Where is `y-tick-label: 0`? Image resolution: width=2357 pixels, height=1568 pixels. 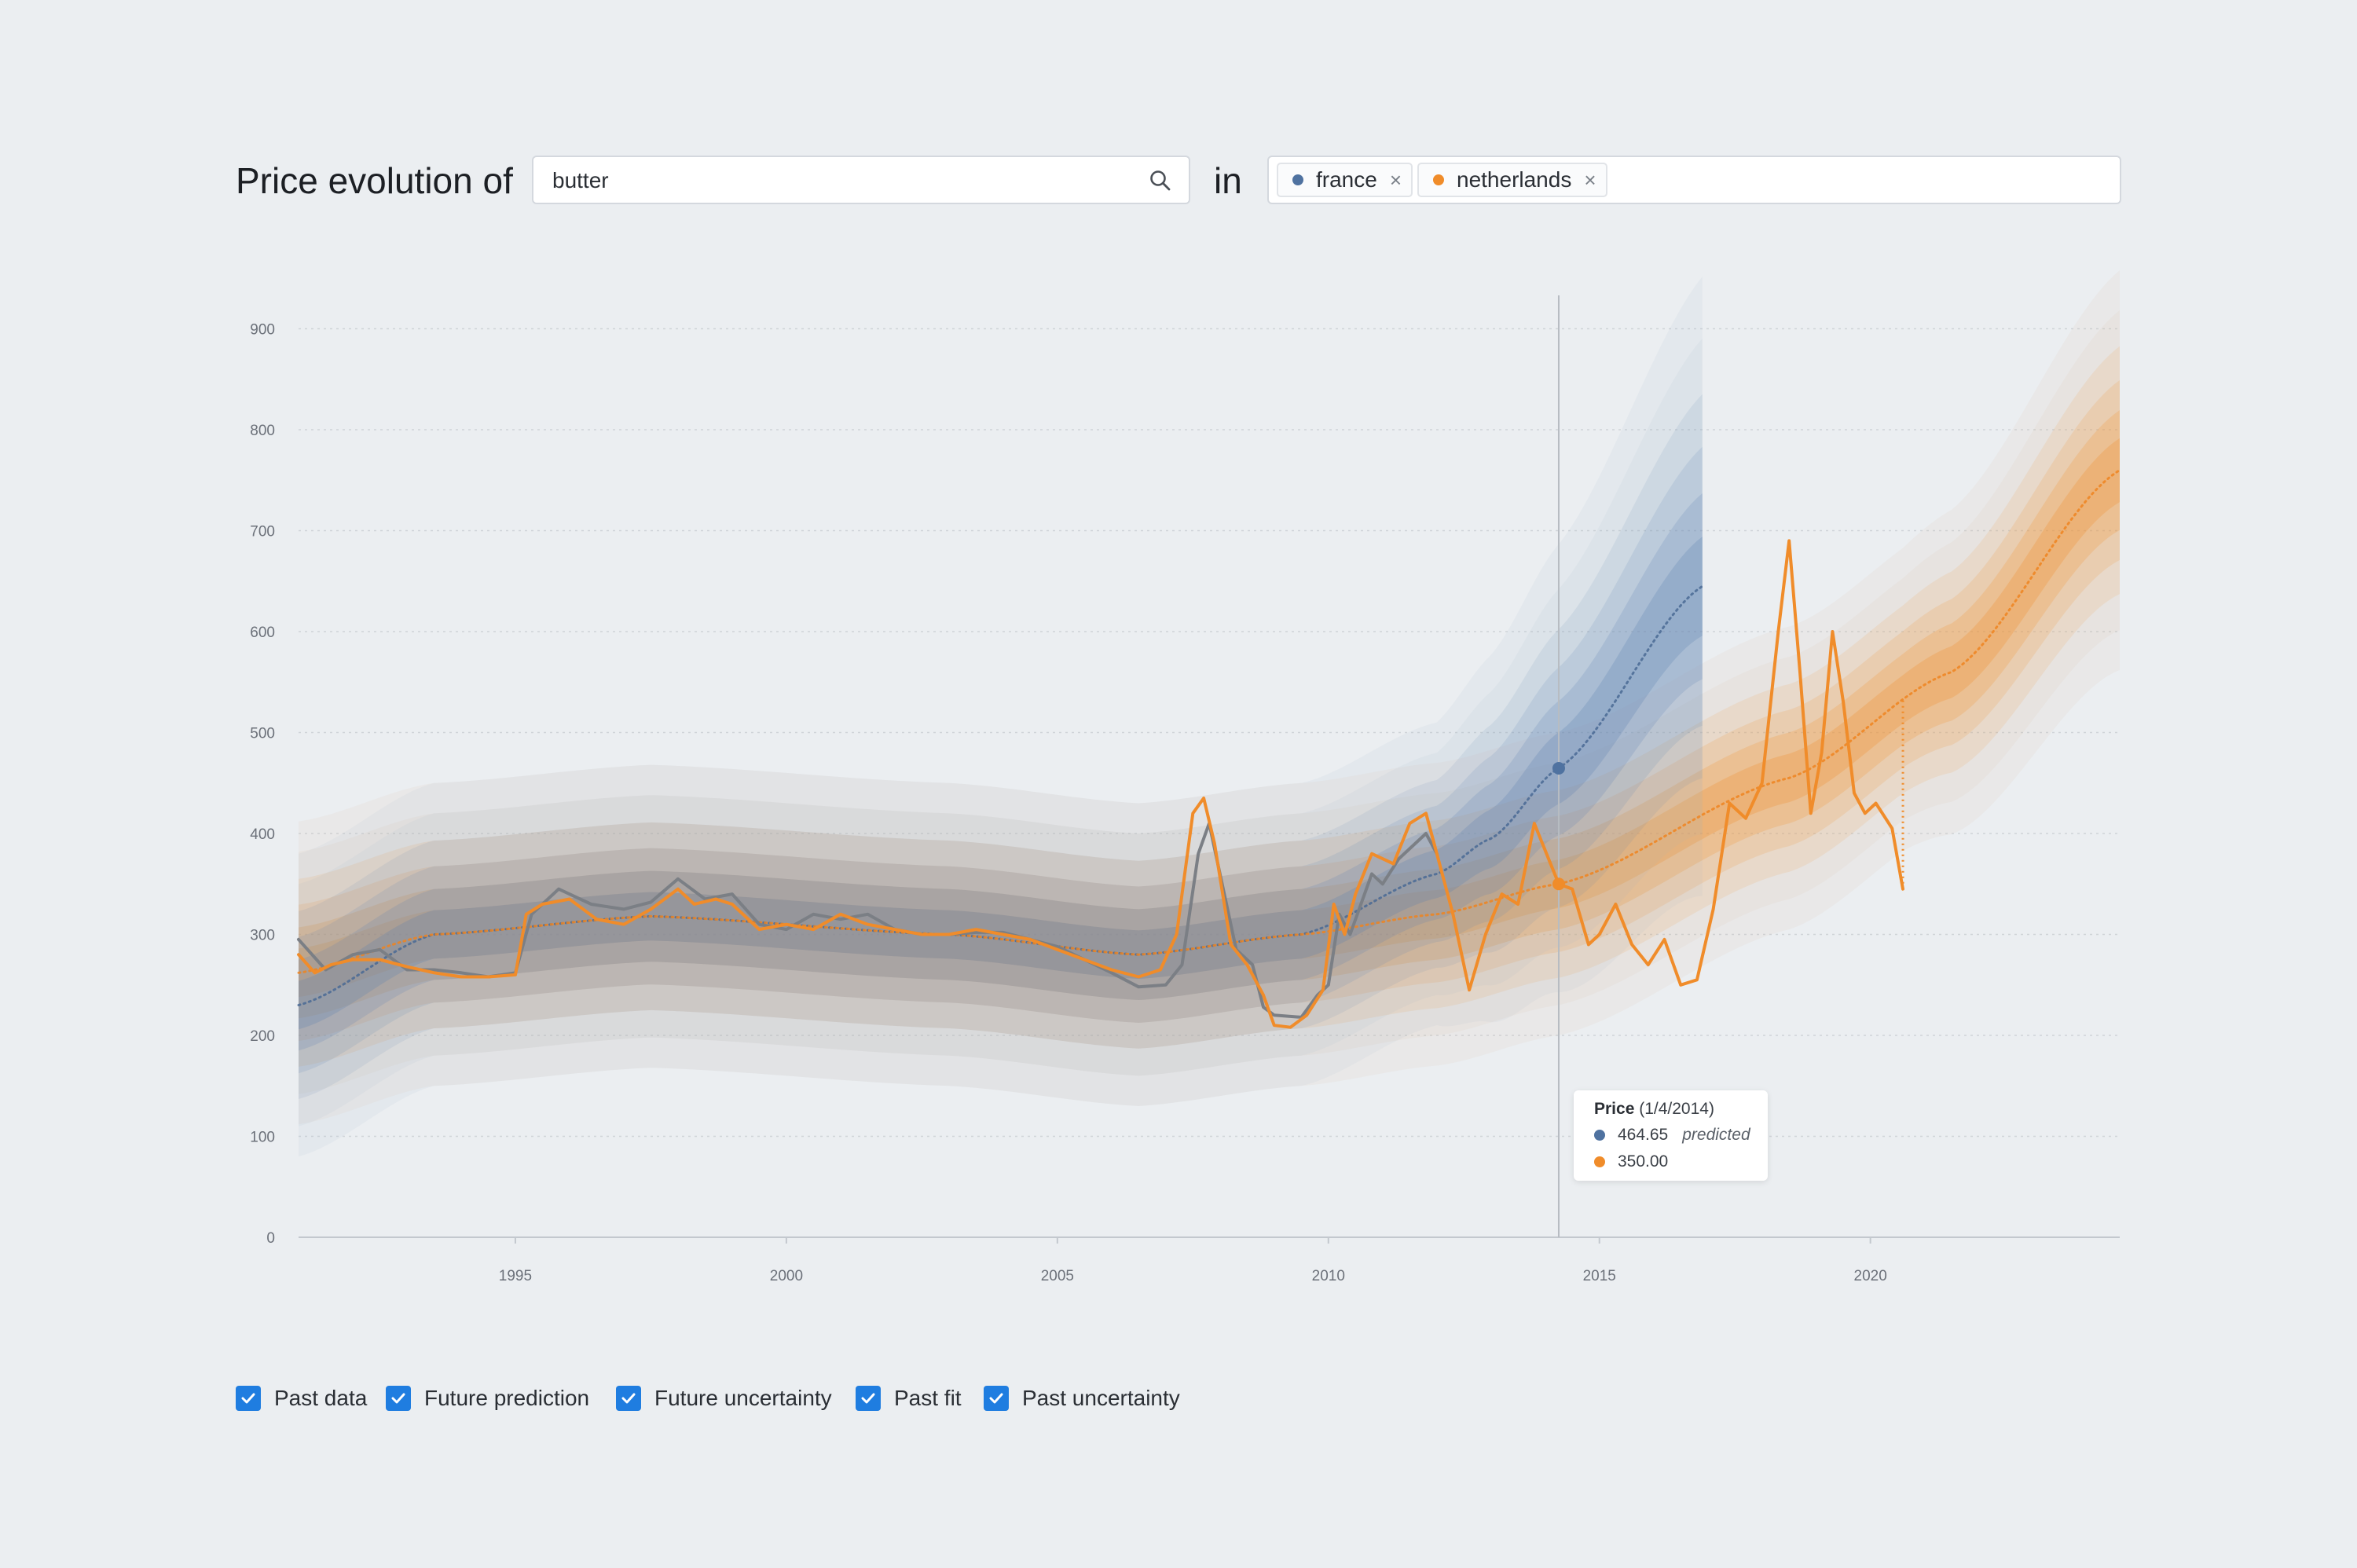 y-tick-label: 0 is located at coordinates (270, 1239).